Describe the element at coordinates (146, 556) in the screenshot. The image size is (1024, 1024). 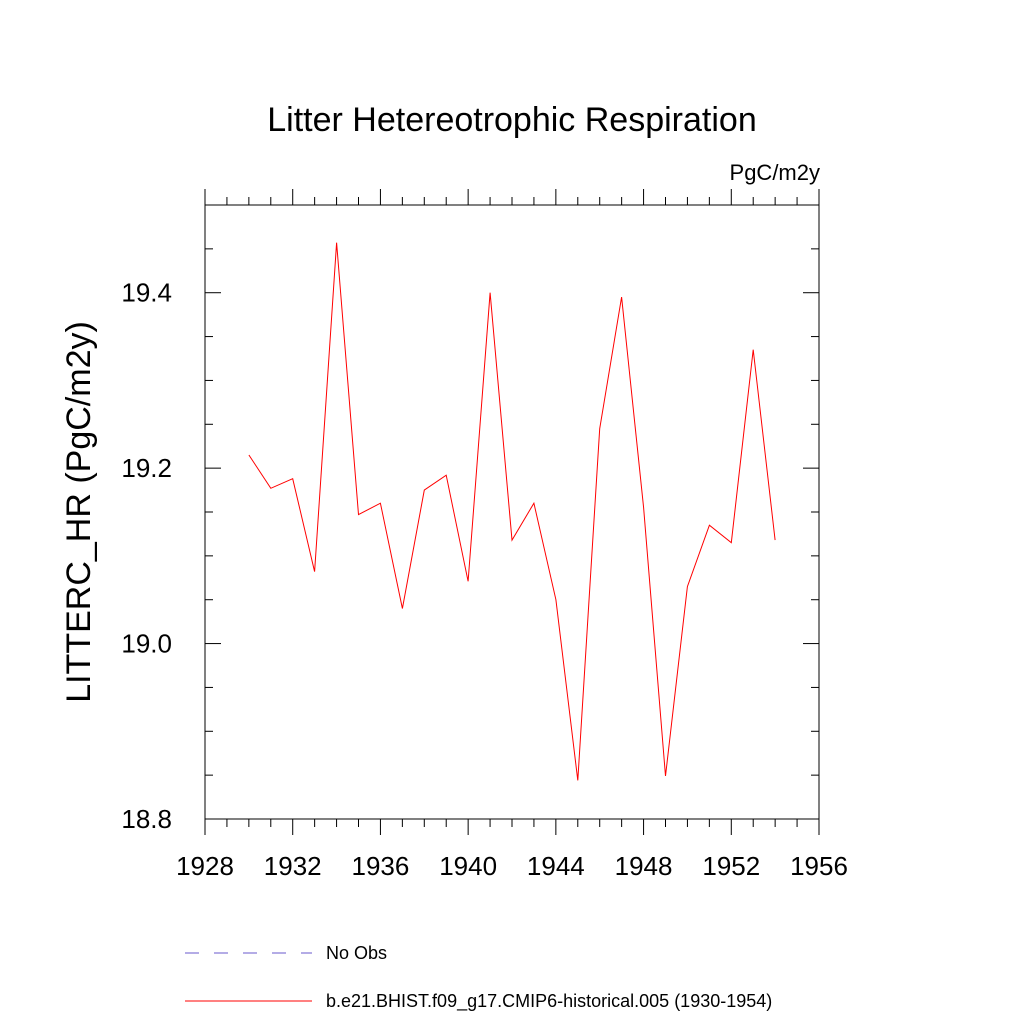
I see `y-axis-tick-labels: 18.8 19.0 19.2 19.4` at that location.